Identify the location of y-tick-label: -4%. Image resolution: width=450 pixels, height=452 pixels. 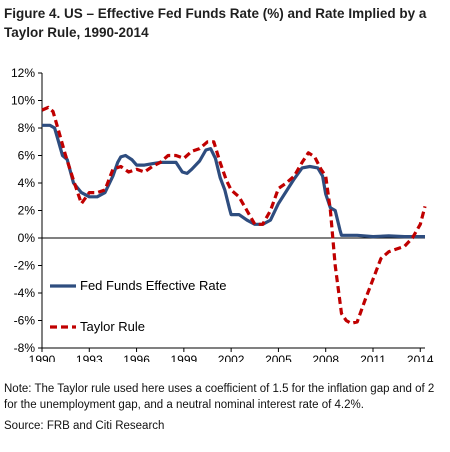
(25, 293).